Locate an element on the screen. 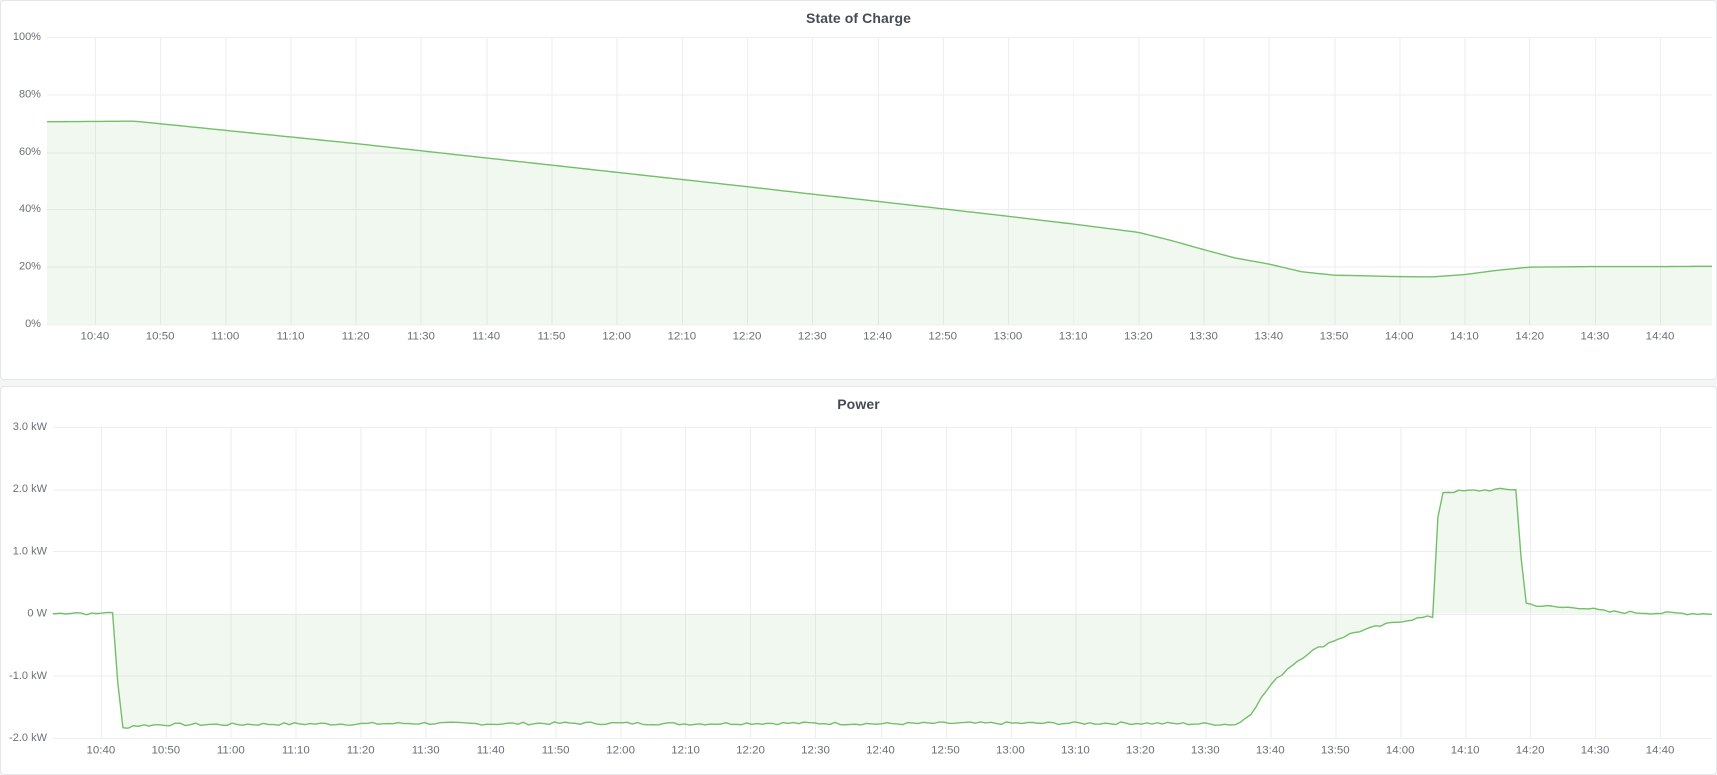 This screenshot has height=775, width=1717. svg-text: 40% is located at coordinates (30, 209).